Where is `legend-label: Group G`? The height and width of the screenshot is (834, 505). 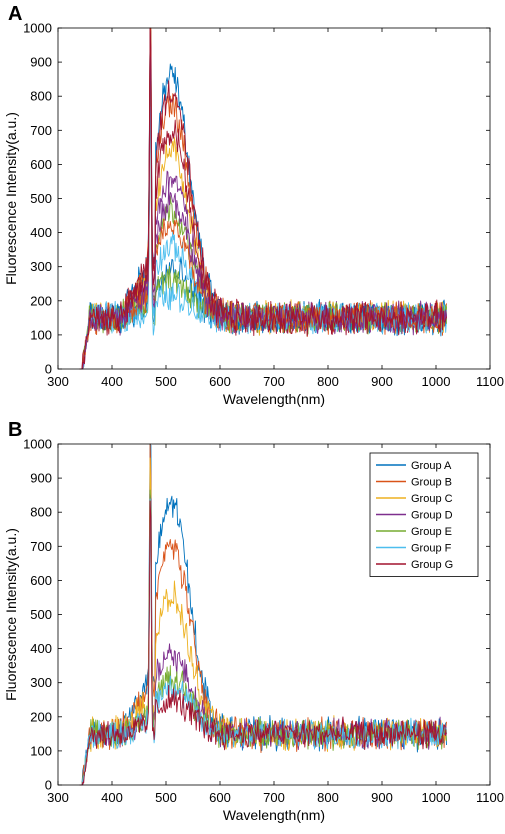
legend-label: Group G is located at coordinates (432, 565).